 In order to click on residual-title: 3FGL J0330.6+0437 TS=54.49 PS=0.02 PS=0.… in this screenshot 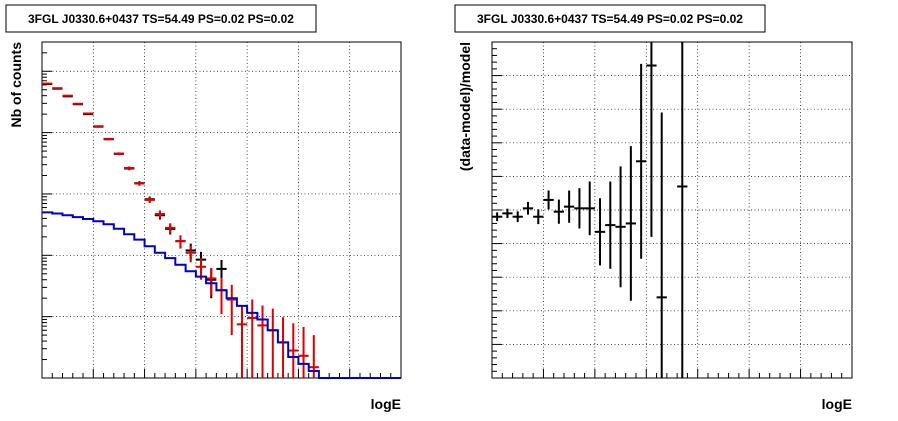, I will do `click(610, 19)`.